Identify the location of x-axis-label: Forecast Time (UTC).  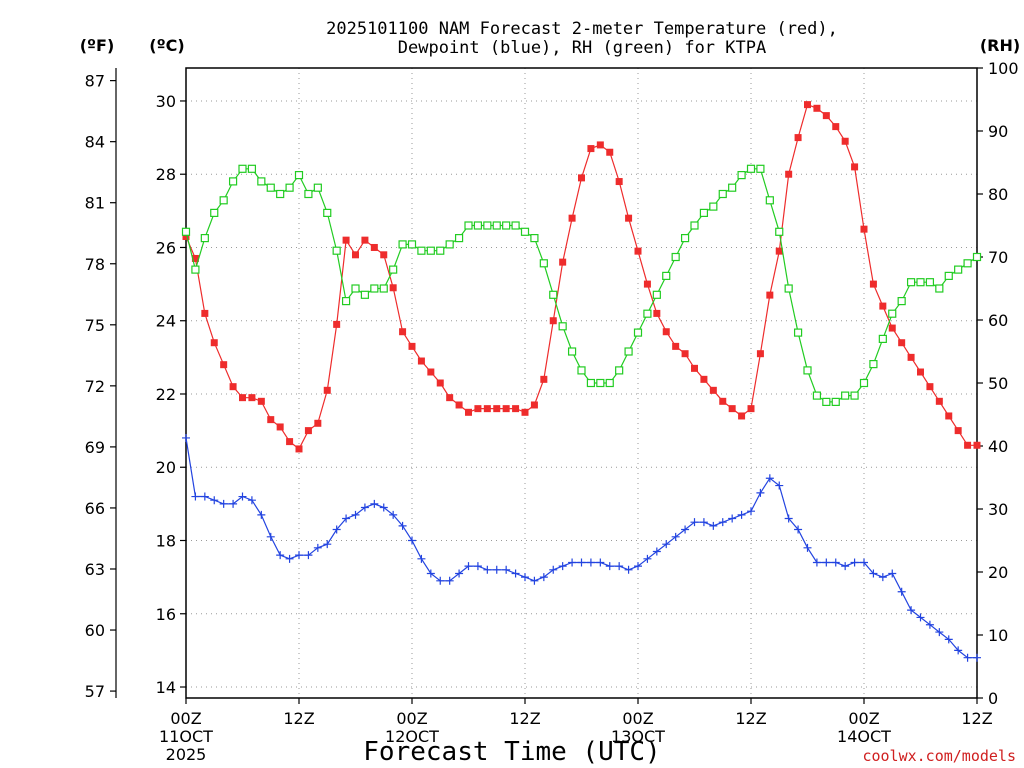
(511, 752).